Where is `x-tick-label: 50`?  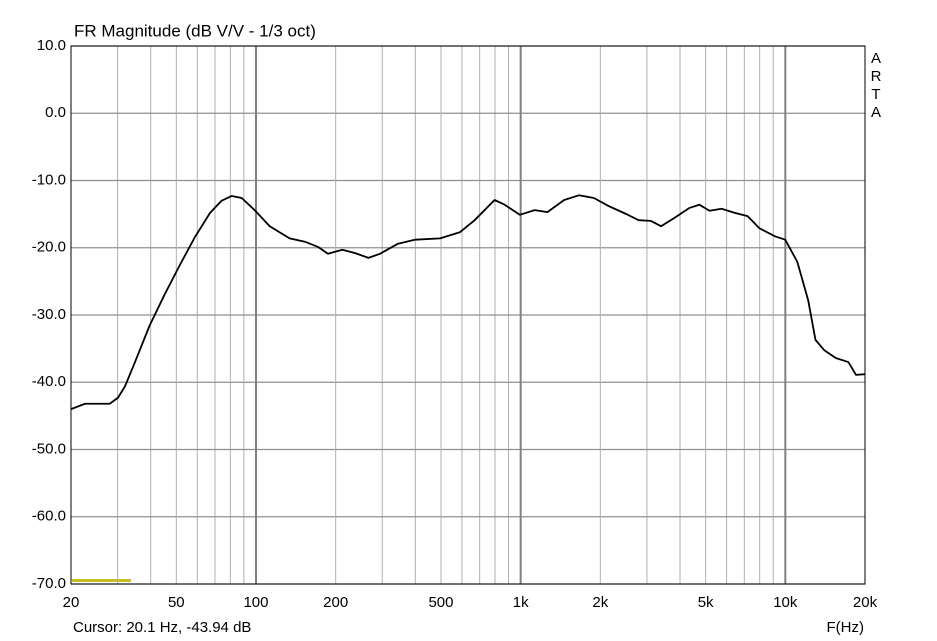
x-tick-label: 50 is located at coordinates (176, 602).